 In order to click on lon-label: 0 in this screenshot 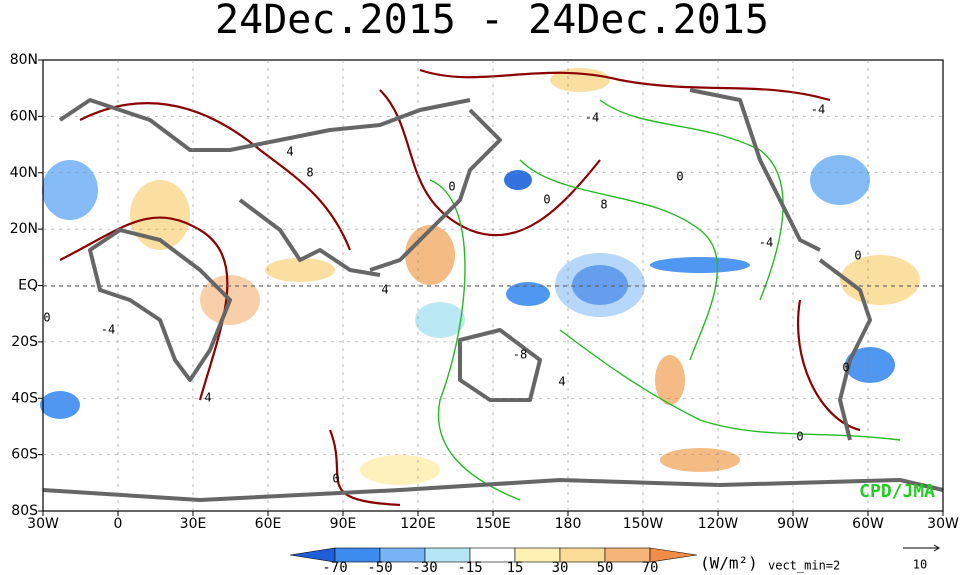, I will do `click(118, 524)`.